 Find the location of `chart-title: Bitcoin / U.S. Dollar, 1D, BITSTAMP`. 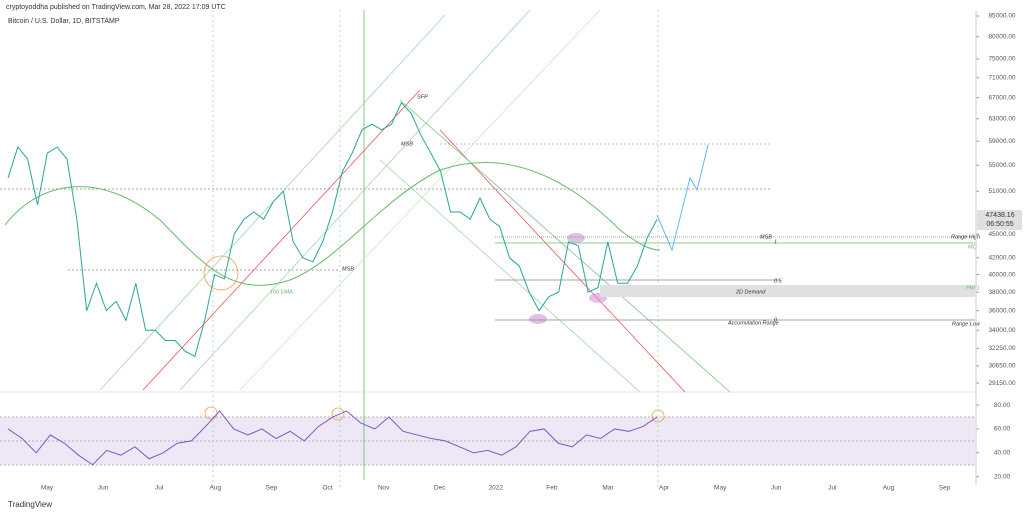

chart-title: Bitcoin / U.S. Dollar, 1D, BITSTAMP is located at coordinates (64, 21).